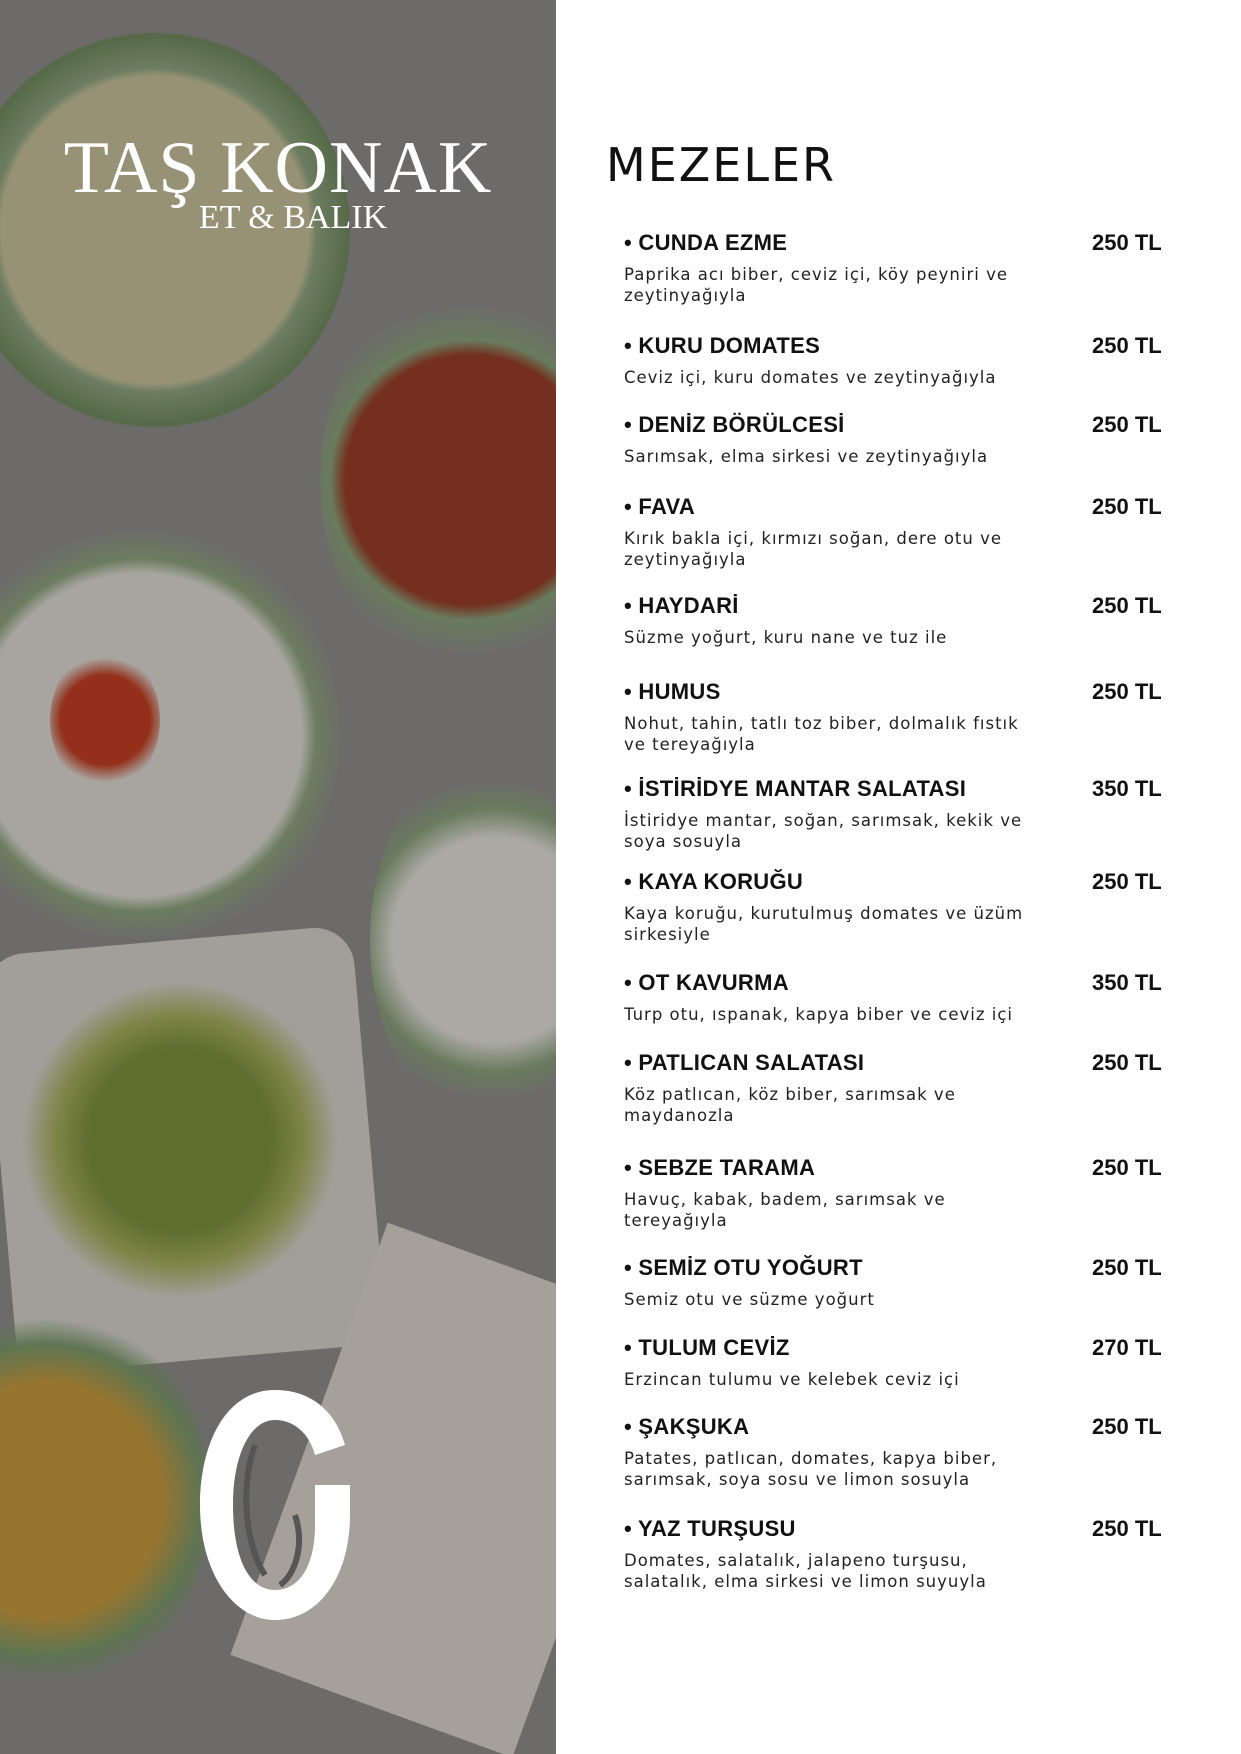 This screenshot has width=1241, height=1754. I want to click on section-title: MEZELER, so click(721, 165).